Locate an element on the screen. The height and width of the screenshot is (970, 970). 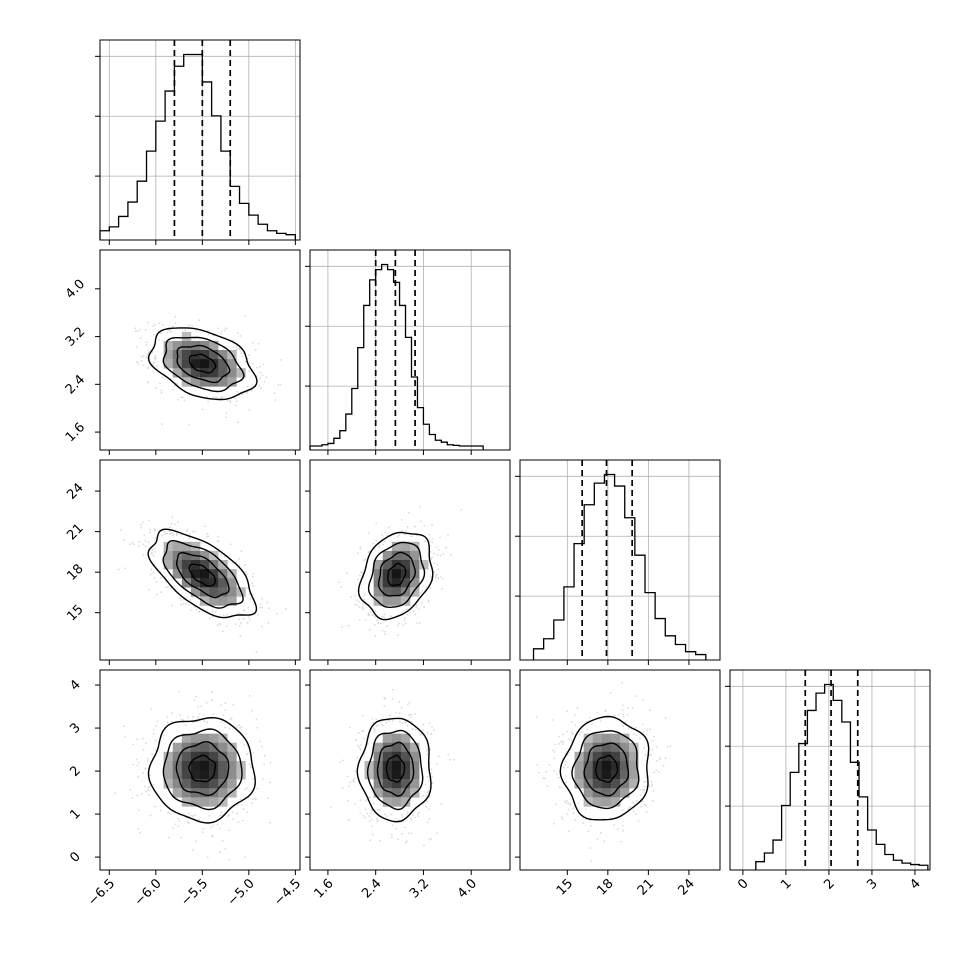
scatter-3-1-frame is located at coordinates (410, 770).